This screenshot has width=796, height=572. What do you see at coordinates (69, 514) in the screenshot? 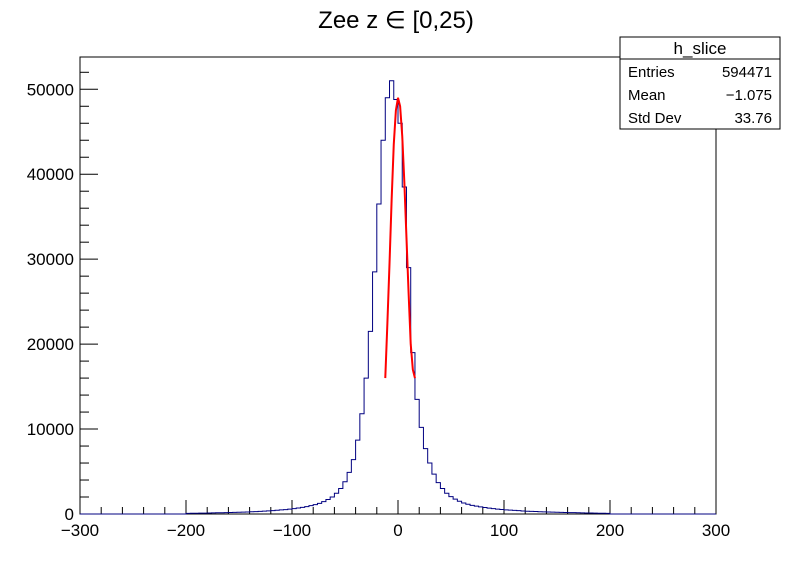
I see `y-tick-label: 0` at bounding box center [69, 514].